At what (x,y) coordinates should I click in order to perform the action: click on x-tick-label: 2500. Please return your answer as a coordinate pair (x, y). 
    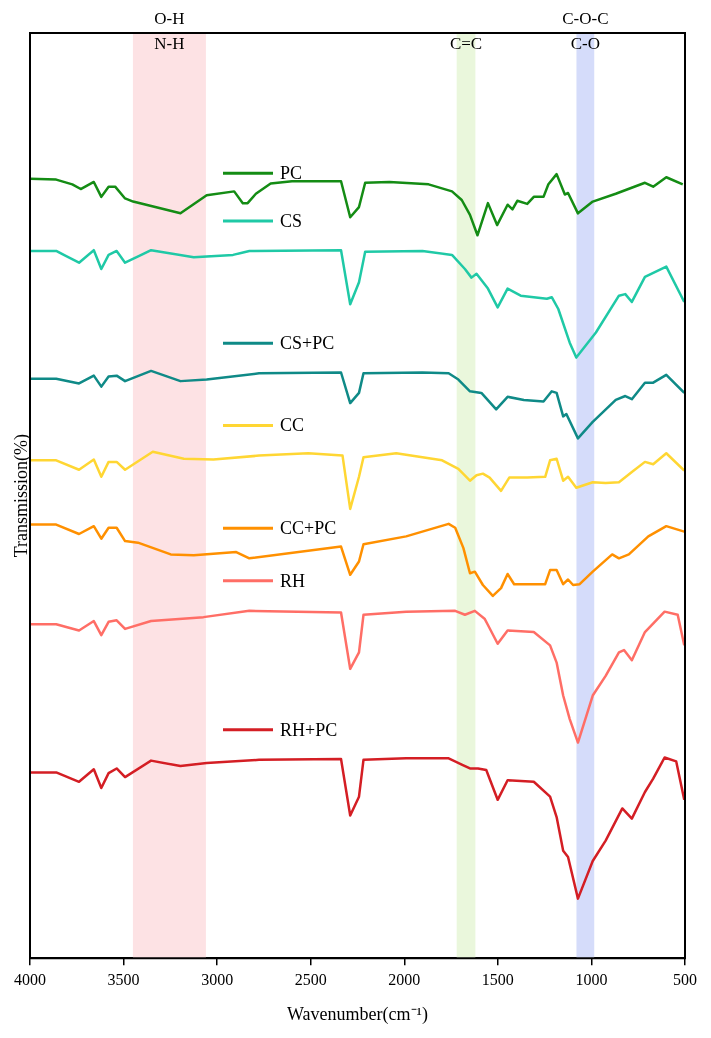
    Looking at the image, I should click on (310, 979).